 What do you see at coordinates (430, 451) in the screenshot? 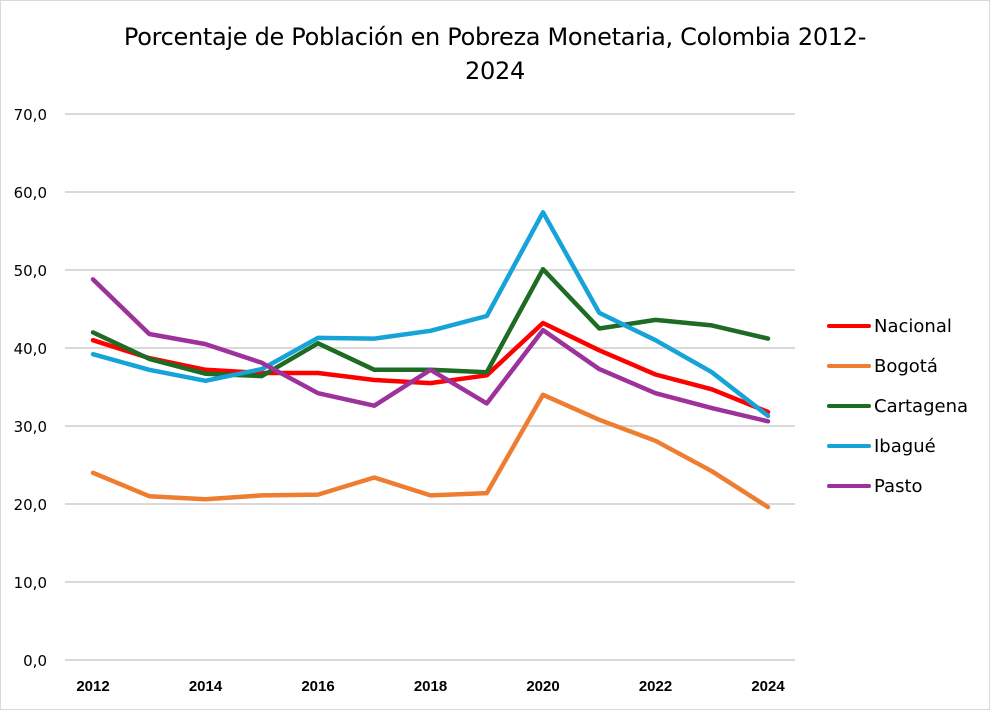
I see `series-line-bogota` at bounding box center [430, 451].